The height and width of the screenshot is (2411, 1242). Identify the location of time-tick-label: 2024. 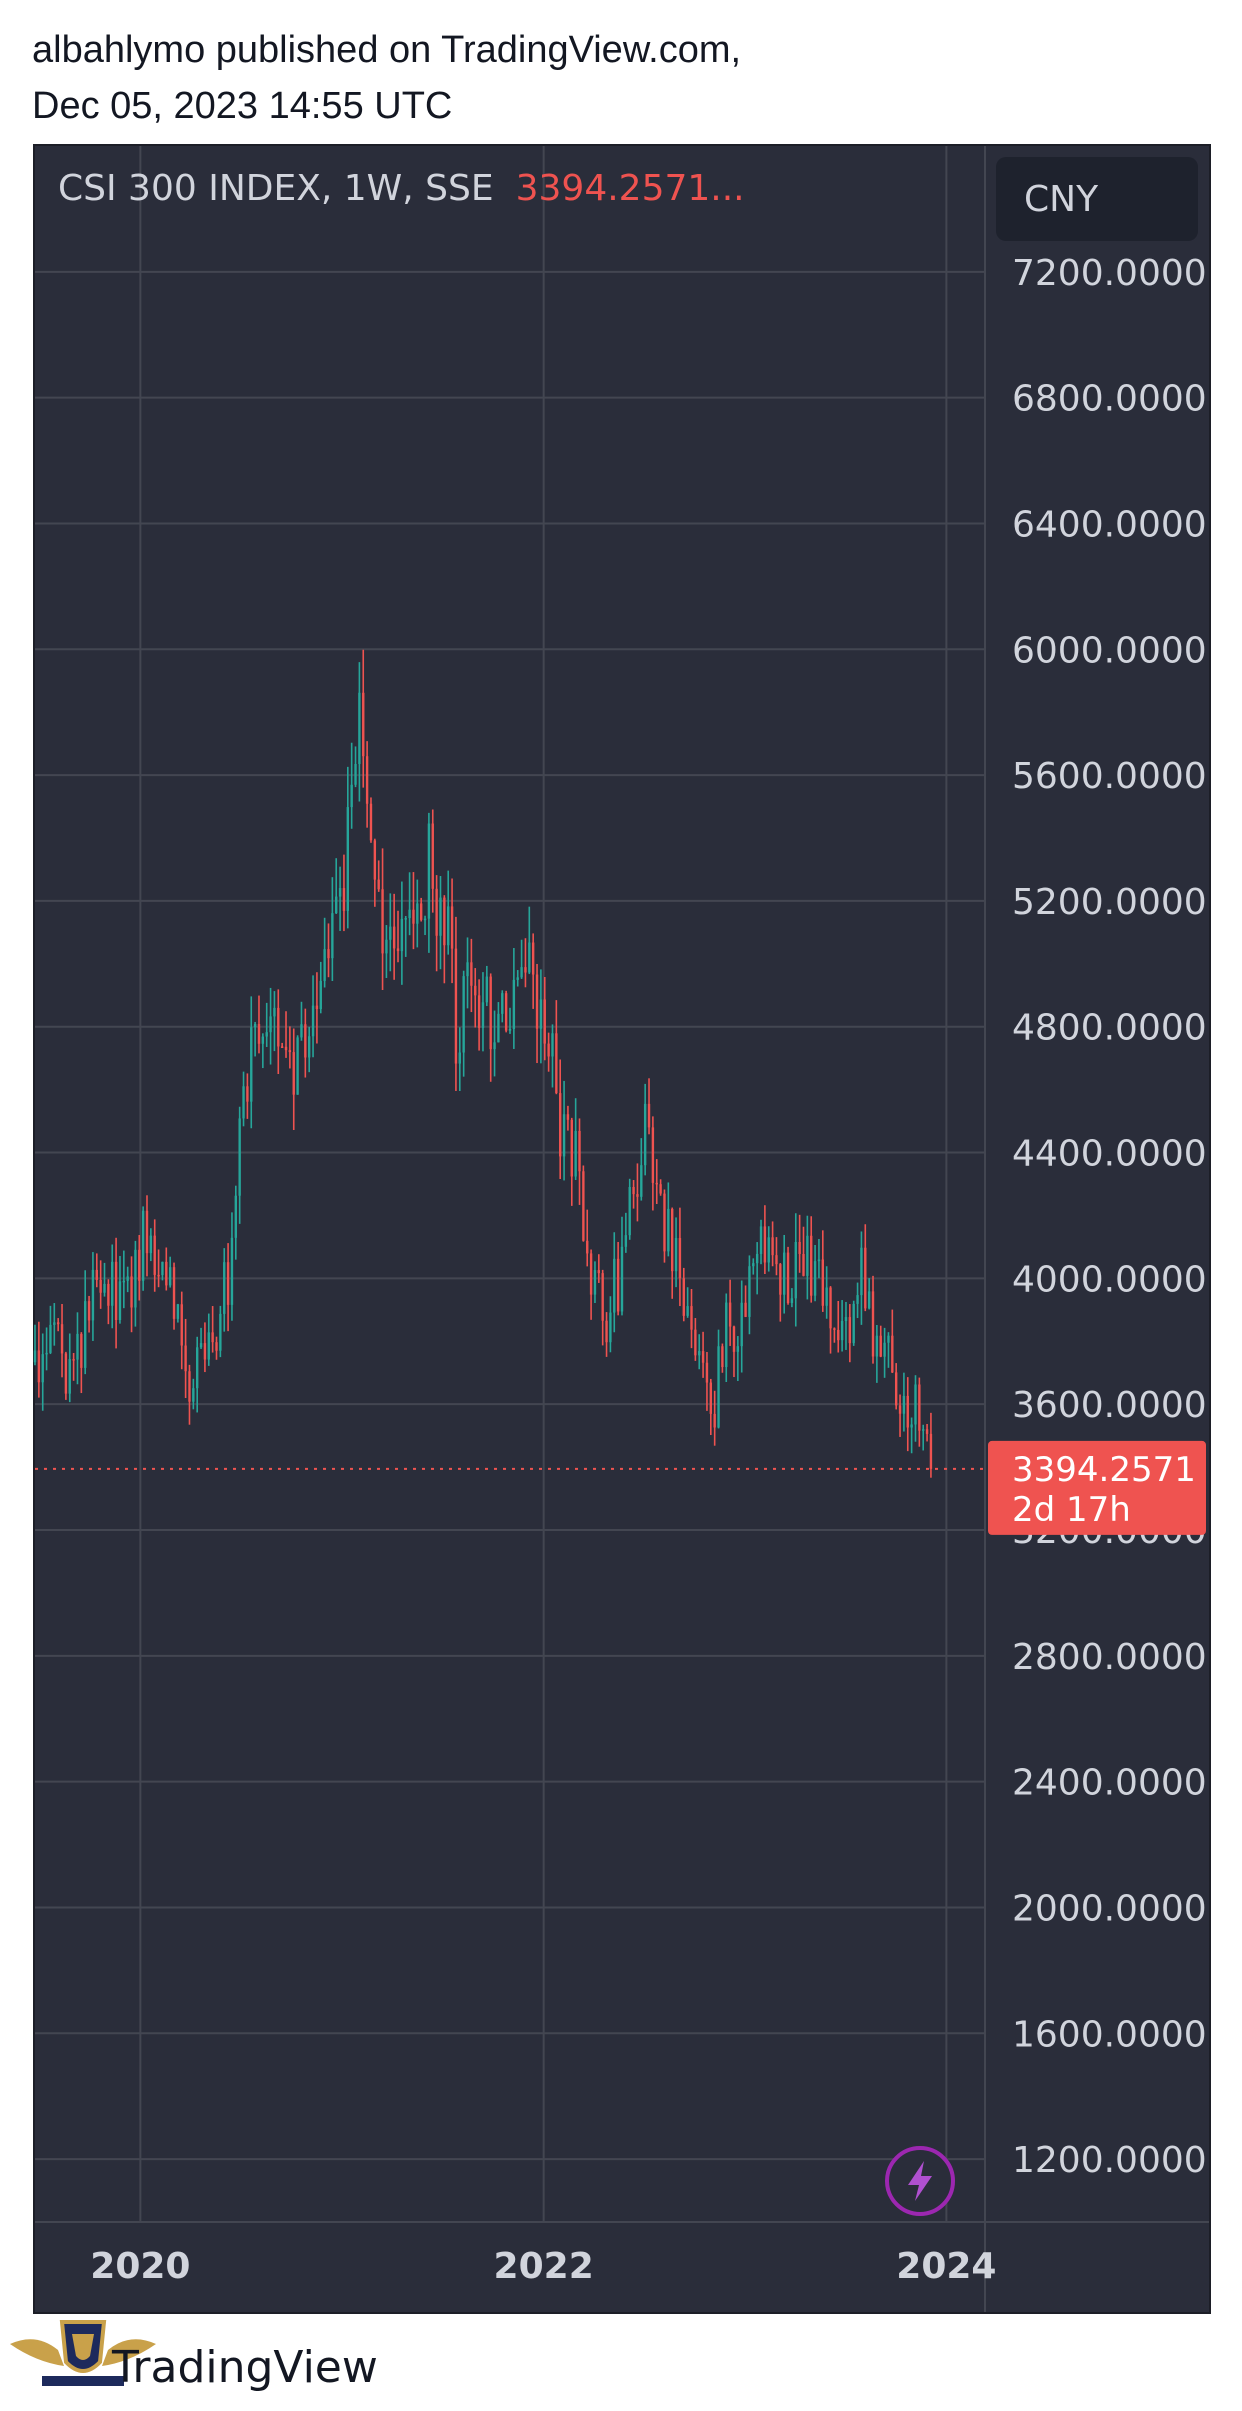
(946, 2266).